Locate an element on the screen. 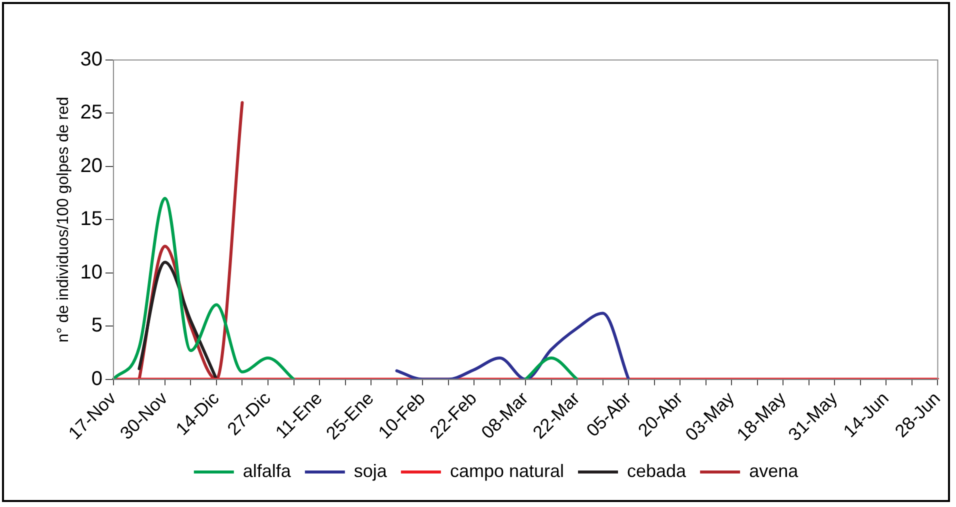  legend-label: avena is located at coordinates (774, 470).